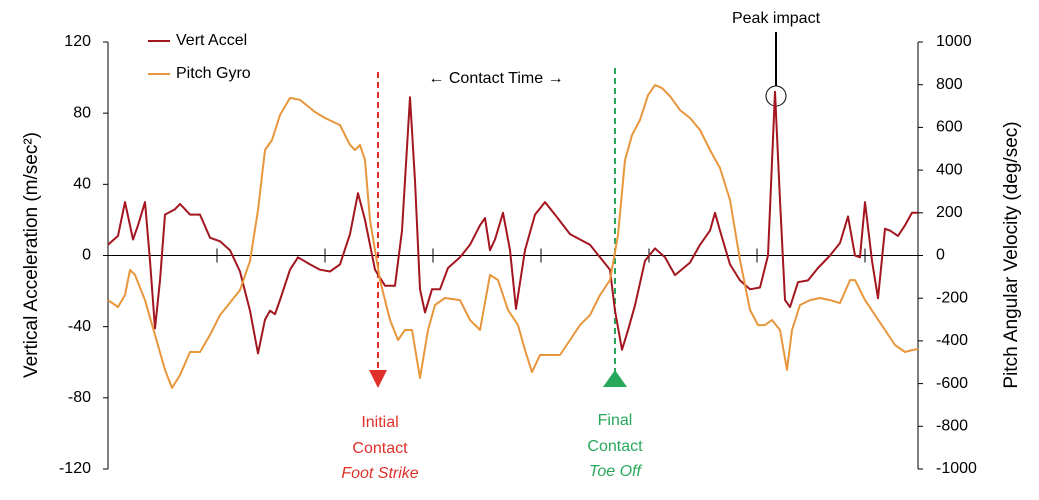 The image size is (1039, 500). What do you see at coordinates (615, 378) in the screenshot?
I see `final-contact-arrow` at bounding box center [615, 378].